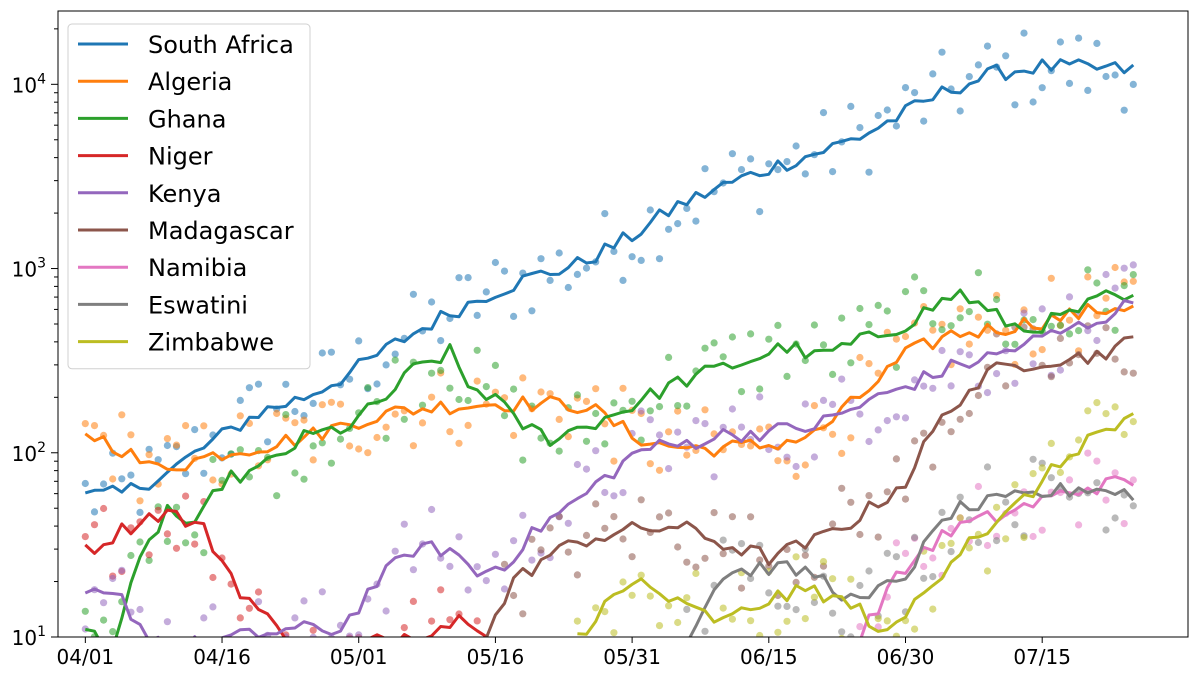 The image size is (1200, 675). I want to click on y-tick-label: 104, so click(29, 84).